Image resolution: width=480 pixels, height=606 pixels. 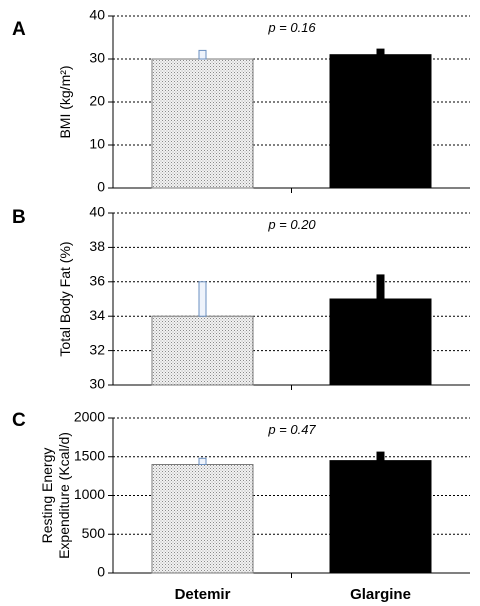 What do you see at coordinates (203, 594) in the screenshot?
I see `x-category-label-detemir: Detemir` at bounding box center [203, 594].